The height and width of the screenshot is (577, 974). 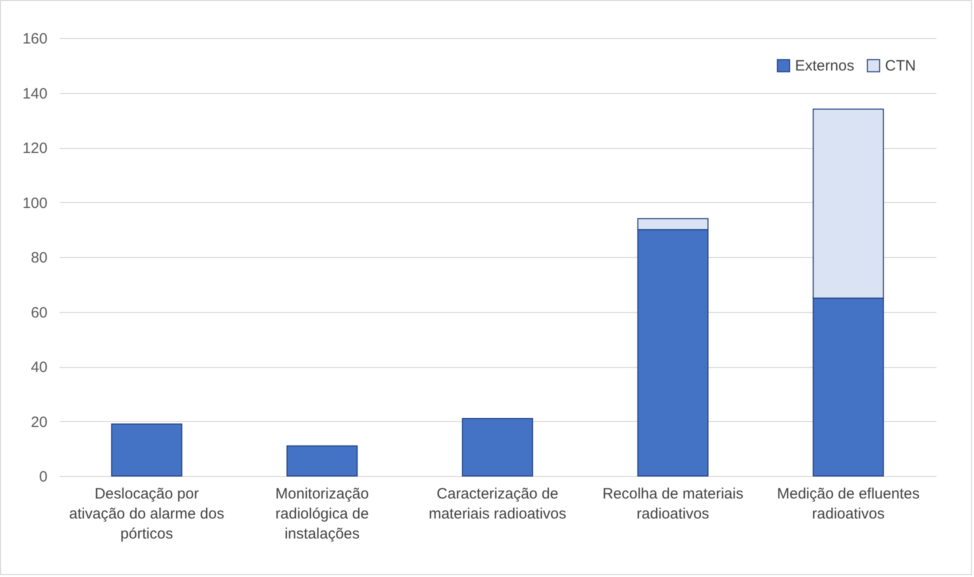 I want to click on legend-label: Externos, so click(x=824, y=66).